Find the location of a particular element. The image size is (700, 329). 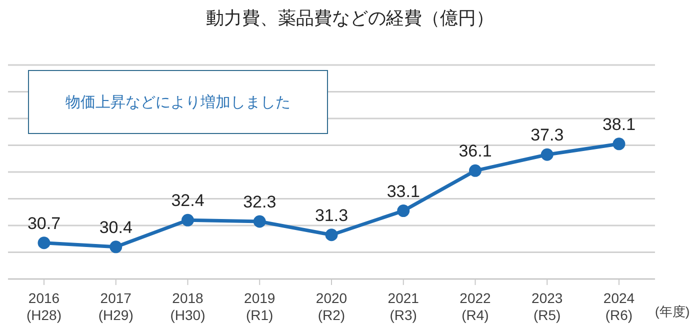

x-tick-label: 2016 (H28) is located at coordinates (44, 306).